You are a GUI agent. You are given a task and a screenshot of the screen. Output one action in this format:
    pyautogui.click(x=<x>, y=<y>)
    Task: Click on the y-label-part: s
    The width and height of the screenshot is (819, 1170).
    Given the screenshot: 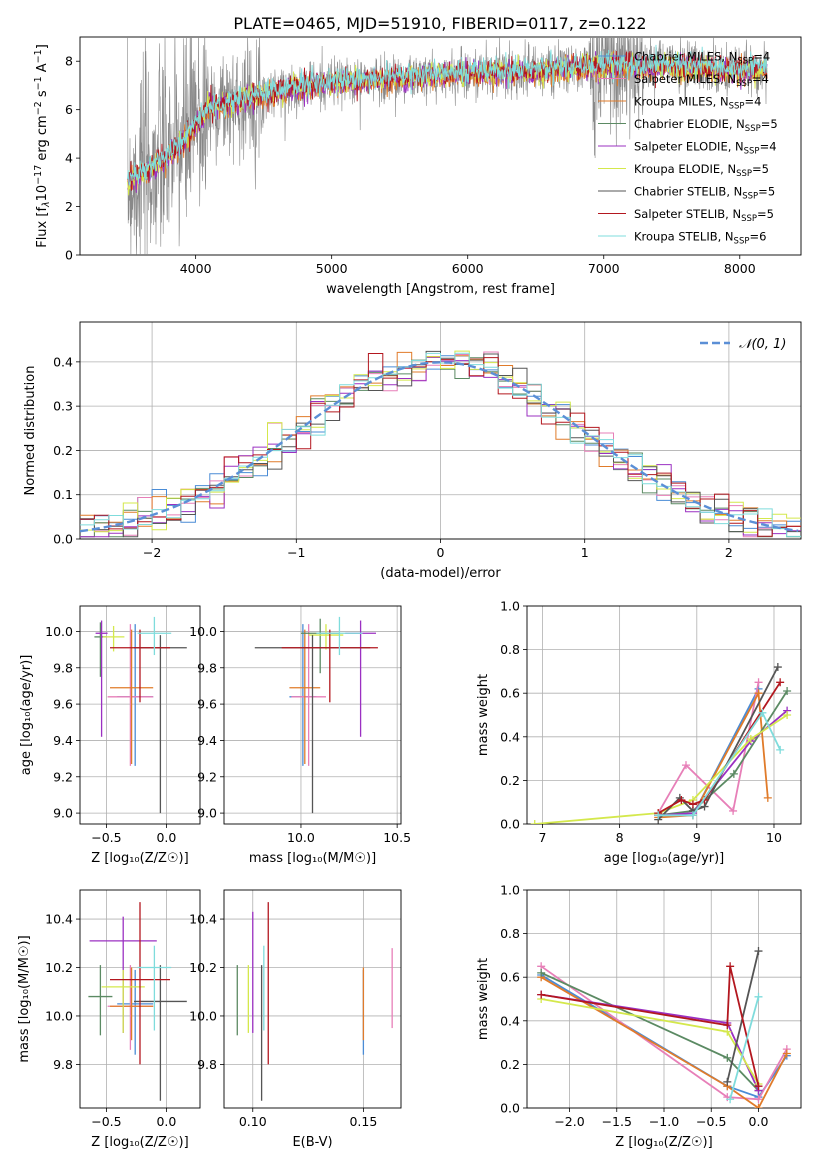 What is the action you would take?
    pyautogui.click(x=42, y=95)
    